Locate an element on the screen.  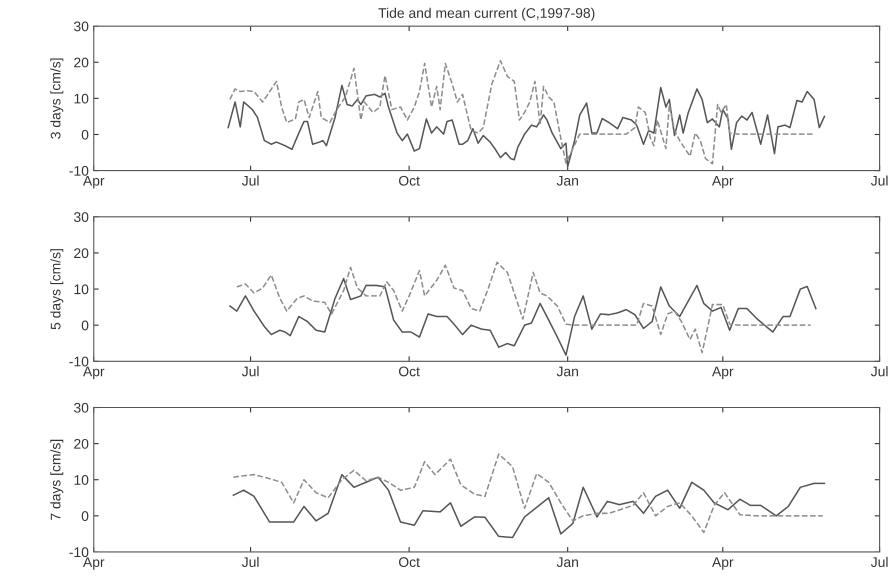
y-axis-title: 5 days [cm/s] is located at coordinates (57, 289).